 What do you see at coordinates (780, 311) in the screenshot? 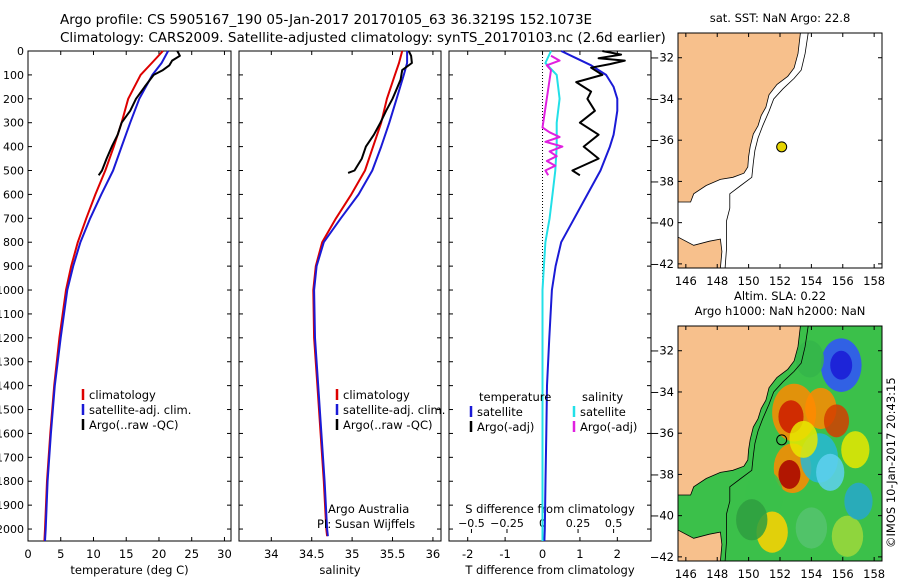
I see `map-title-line: Argo h1000: NaN h2000: NaN` at bounding box center [780, 311].